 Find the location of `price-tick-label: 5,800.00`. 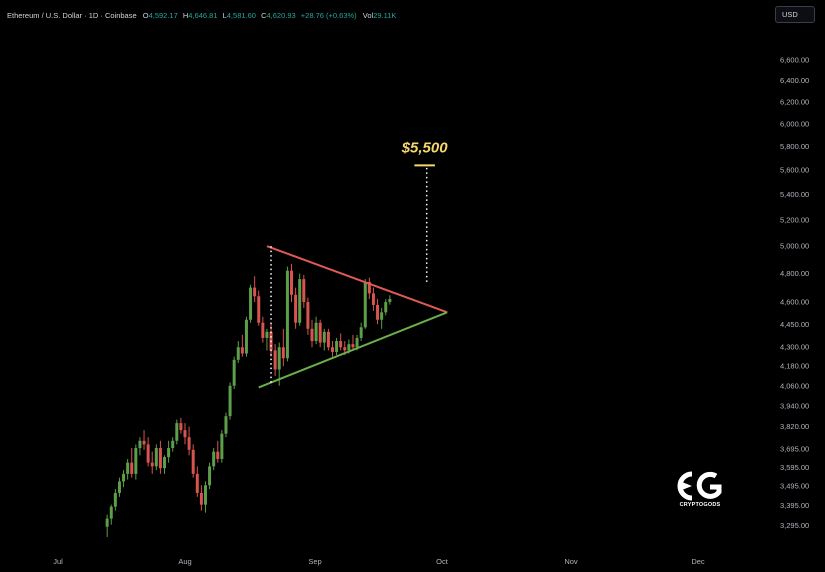

price-tick-label: 5,800.00 is located at coordinates (794, 146).